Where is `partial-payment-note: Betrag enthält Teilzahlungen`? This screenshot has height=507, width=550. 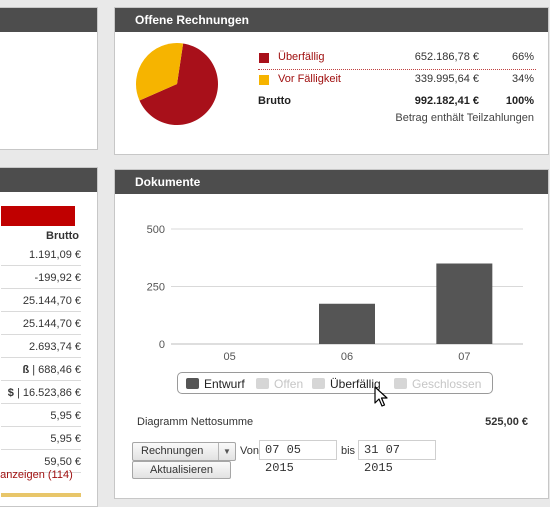
partial-payment-note: Betrag enthält Teilzahlungen is located at coordinates (464, 118).